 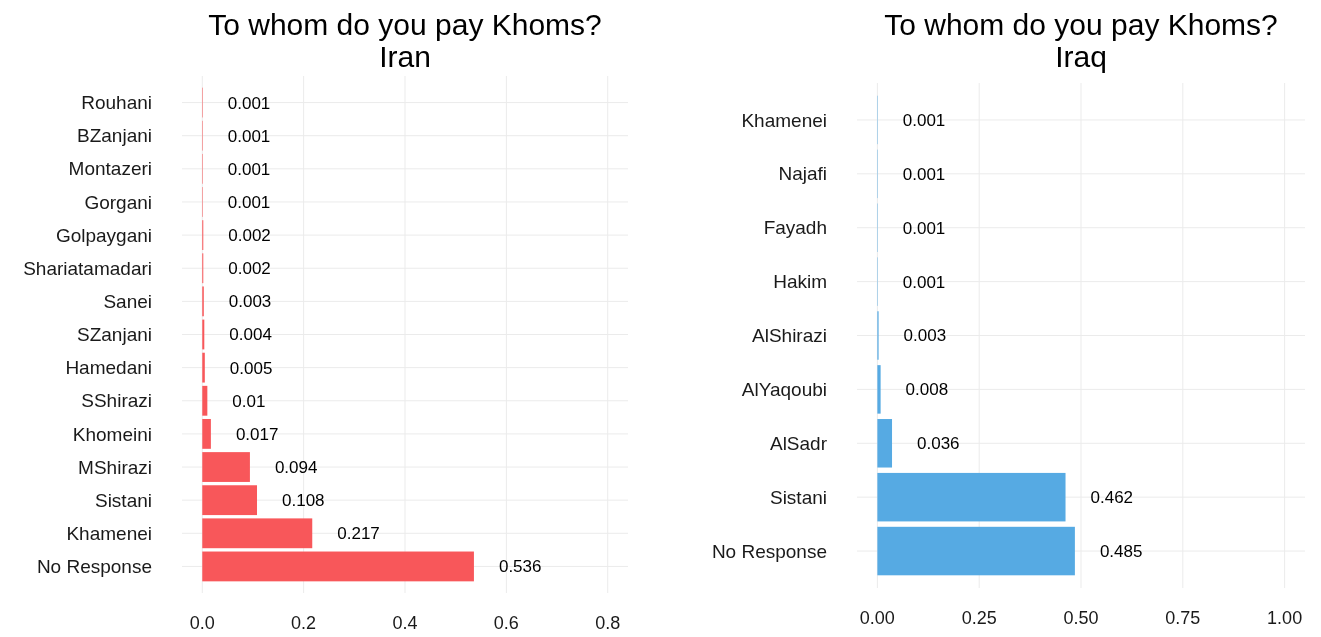 I want to click on y-tick-label: Khomeini, so click(x=112, y=434).